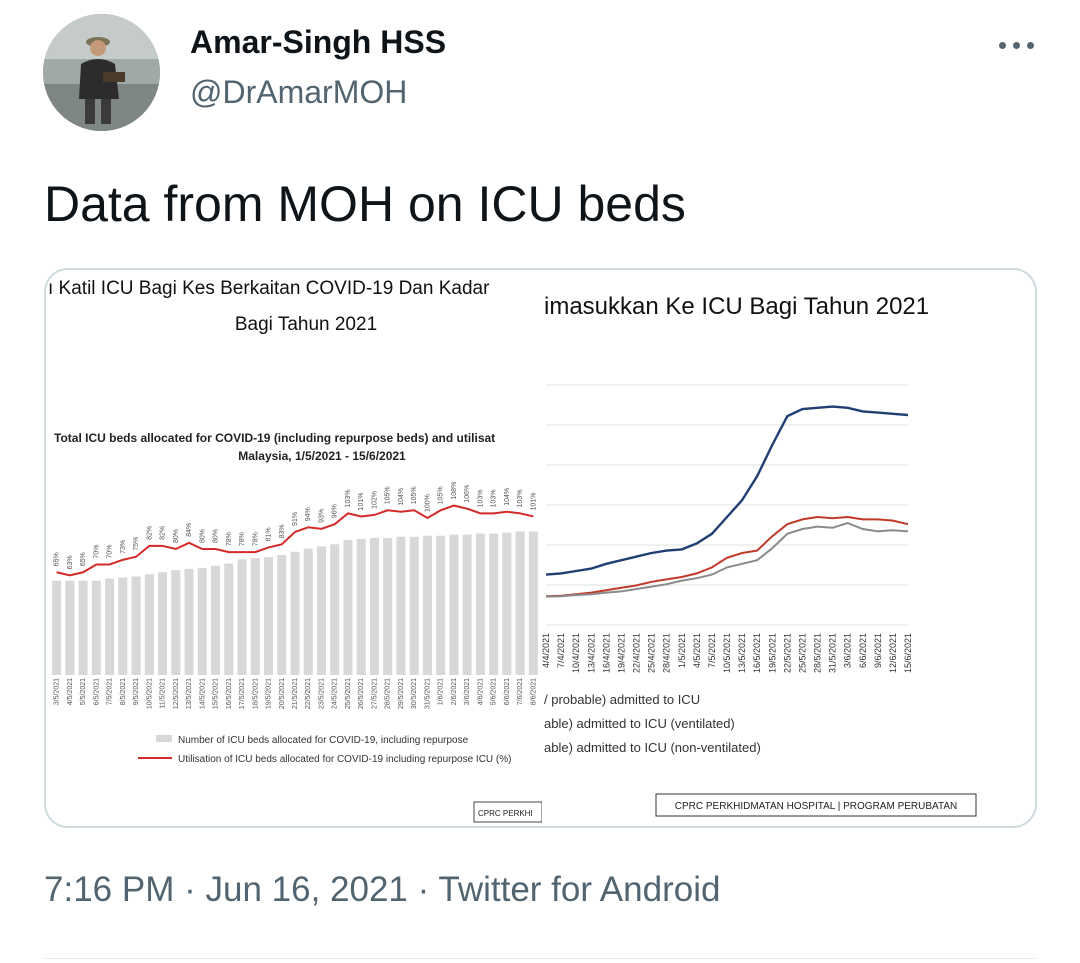 Image resolution: width=1080 pixels, height=963 pixels. What do you see at coordinates (441, 691) in the screenshot?
I see `x-tick-label: 1/6/2021` at bounding box center [441, 691].